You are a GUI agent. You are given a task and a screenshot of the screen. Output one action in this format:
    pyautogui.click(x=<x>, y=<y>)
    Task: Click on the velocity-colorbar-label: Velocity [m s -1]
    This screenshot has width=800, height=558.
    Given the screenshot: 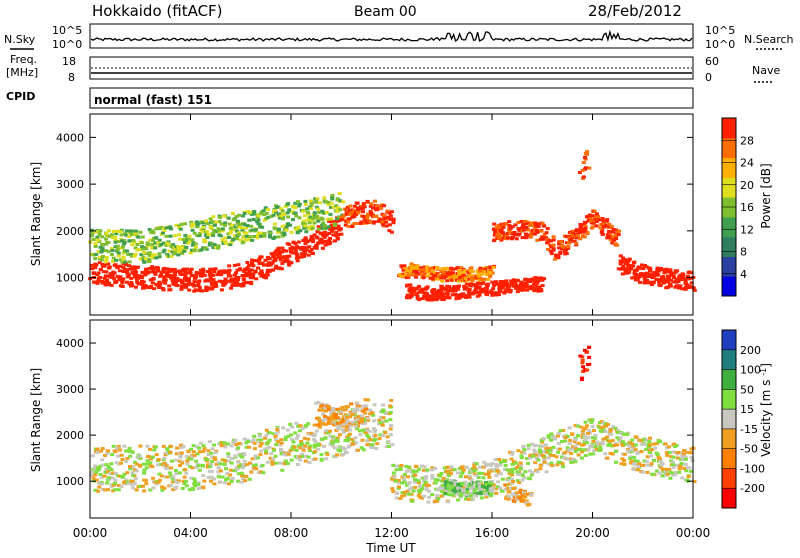 What is the action you would take?
    pyautogui.click(x=766, y=410)
    